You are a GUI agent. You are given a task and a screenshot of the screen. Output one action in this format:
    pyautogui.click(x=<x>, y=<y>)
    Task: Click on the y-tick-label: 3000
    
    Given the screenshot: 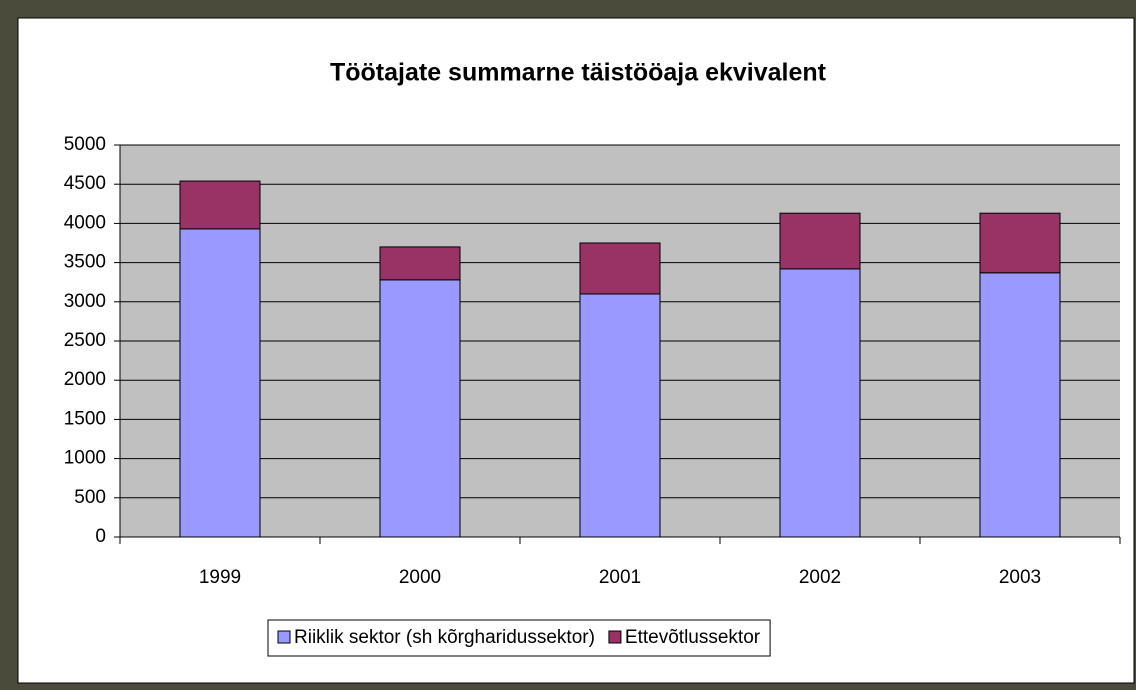 What is the action you would take?
    pyautogui.click(x=85, y=301)
    